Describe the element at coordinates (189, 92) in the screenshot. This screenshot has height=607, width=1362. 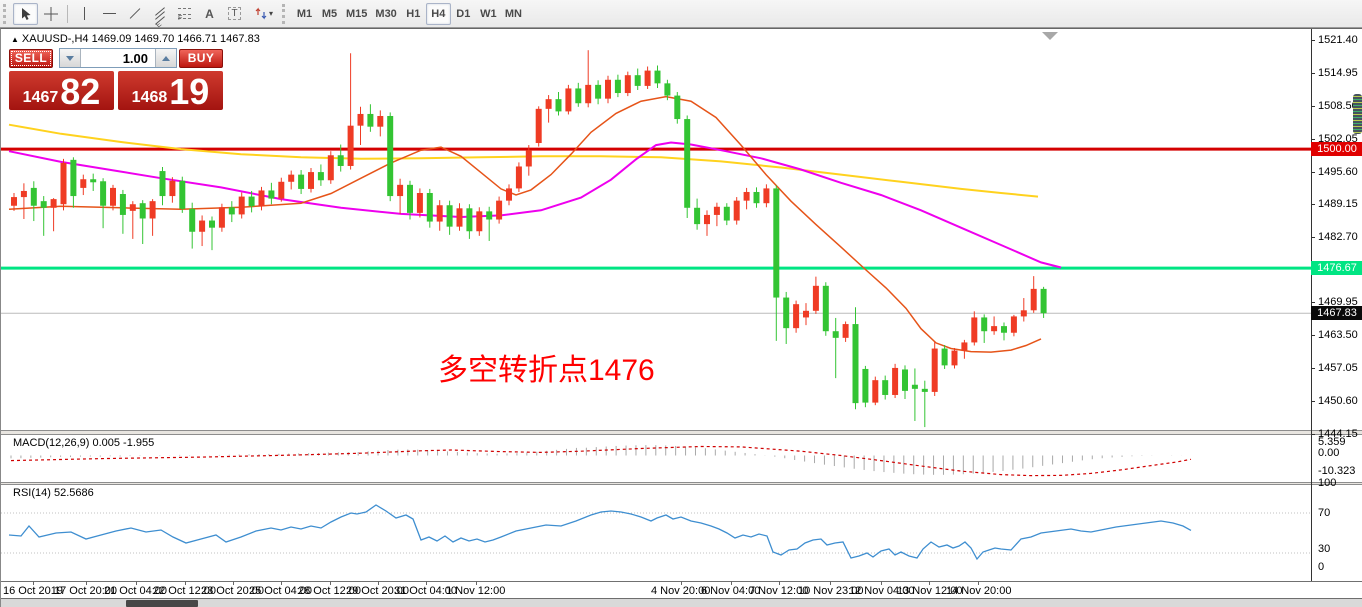
I see `buy-price-big: 19` at that location.